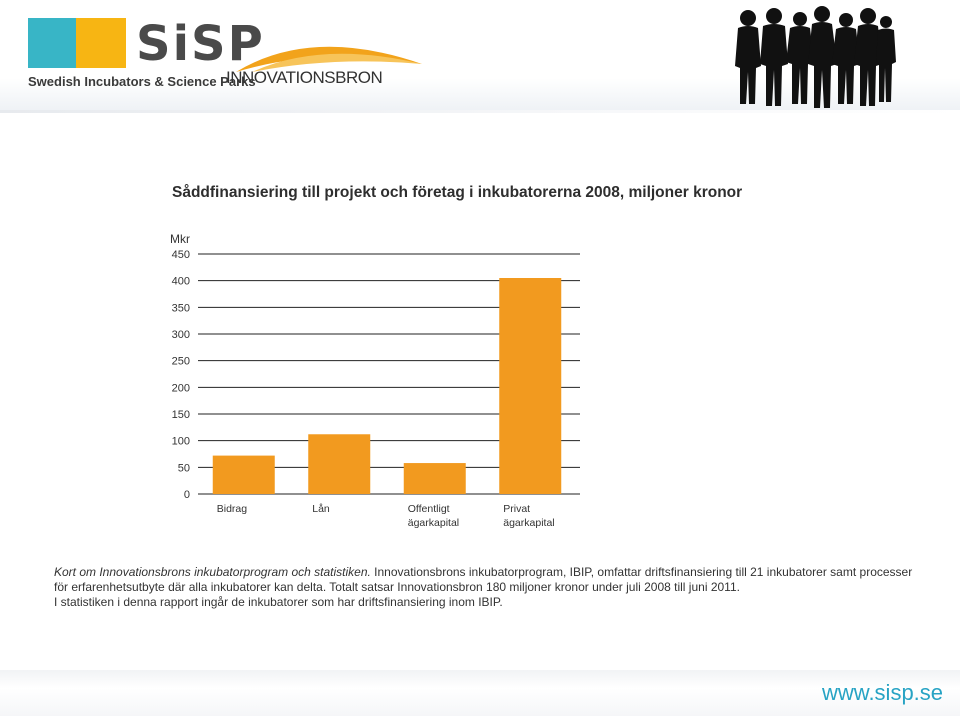 This screenshot has height=716, width=960. I want to click on y-tick-label: 0, so click(187, 495).